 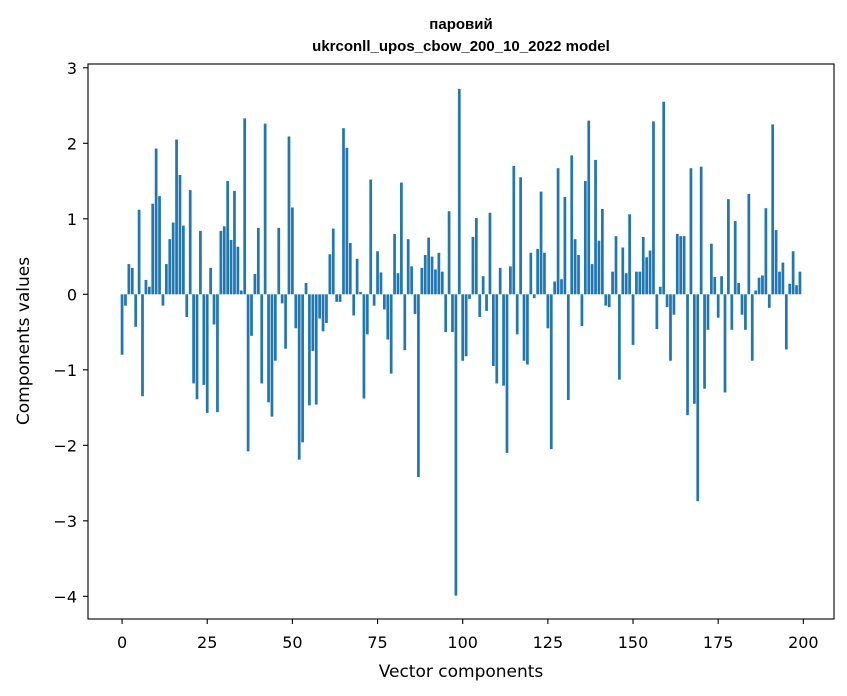 I want to click on x-tick-label-8: 200, so click(x=803, y=642).